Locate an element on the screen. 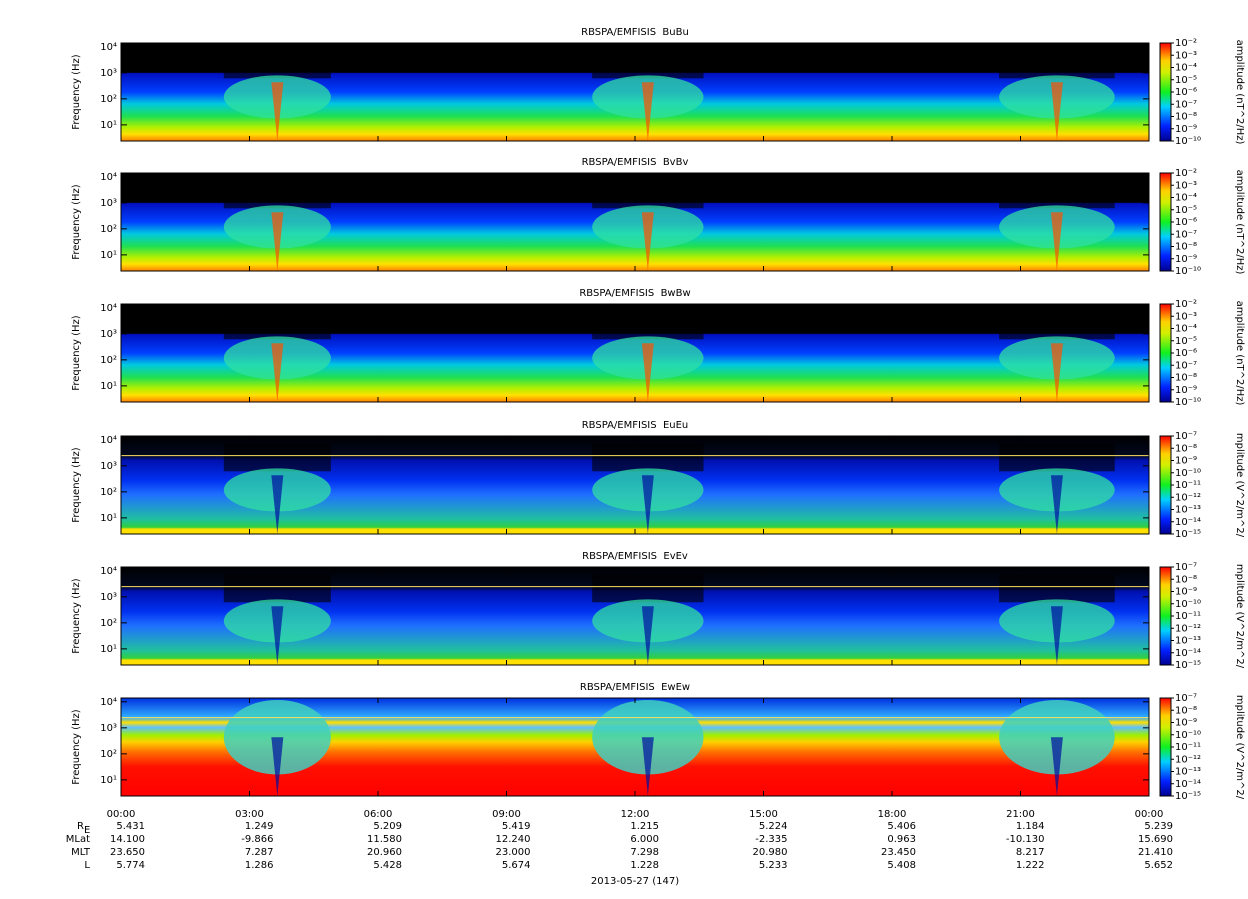 The height and width of the screenshot is (899, 1248). ephemeris-value: 1.222 is located at coordinates (1030, 865).